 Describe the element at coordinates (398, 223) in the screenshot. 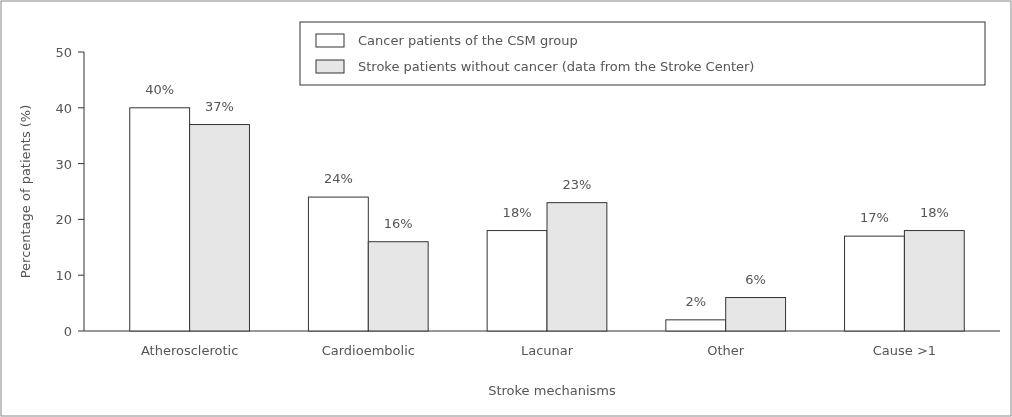

I see `data-label: 16%` at that location.